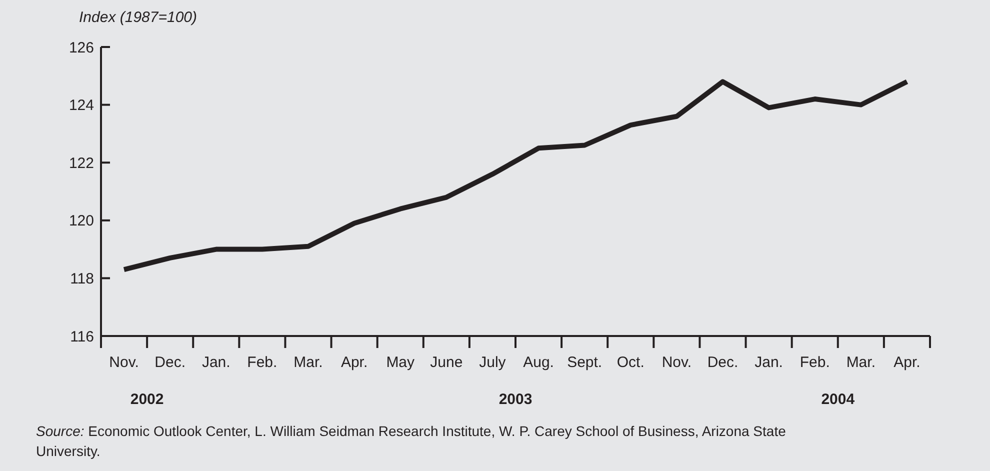 This screenshot has width=990, height=471. Describe the element at coordinates (138, 17) in the screenshot. I see `y-axis-title: Index (1987=100)` at that location.